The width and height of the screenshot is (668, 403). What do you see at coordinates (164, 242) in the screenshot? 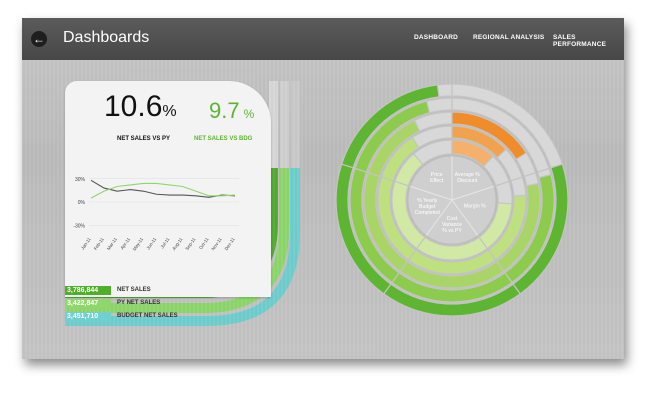
I see `x-tick-label: Jul-11` at bounding box center [164, 242].